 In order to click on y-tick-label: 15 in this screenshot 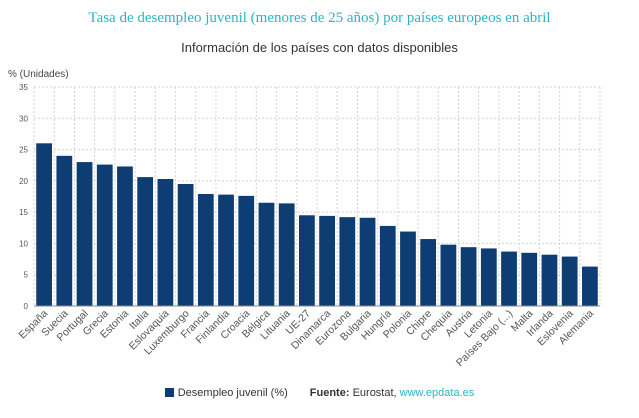, I will do `click(23, 212)`.